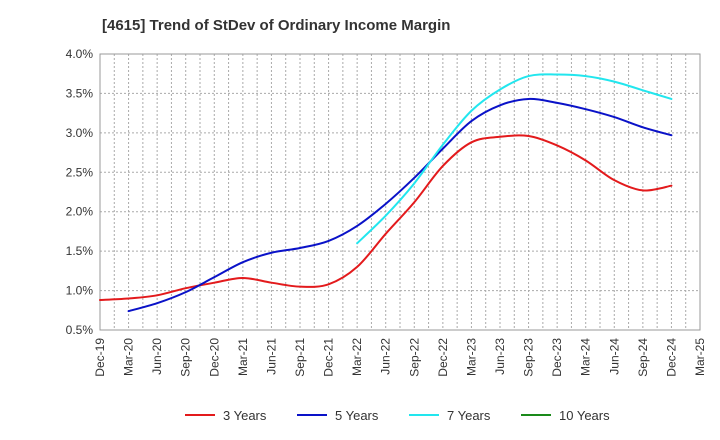  Describe the element at coordinates (469, 415) in the screenshot. I see `legend-label-7-years: 7 Years` at that location.